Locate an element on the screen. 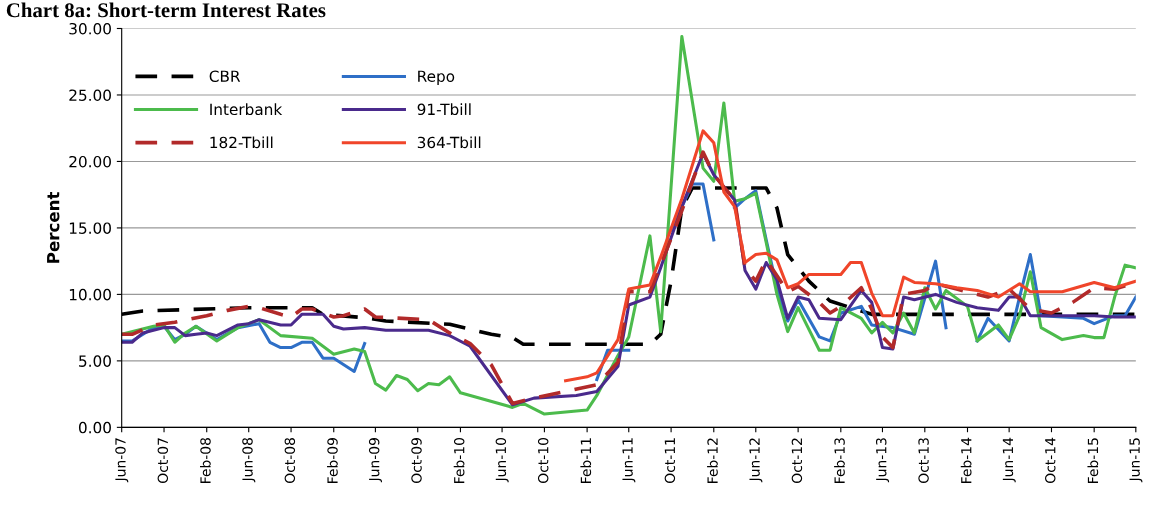  x-tick-label: Jun-08 is located at coordinates (249, 460).